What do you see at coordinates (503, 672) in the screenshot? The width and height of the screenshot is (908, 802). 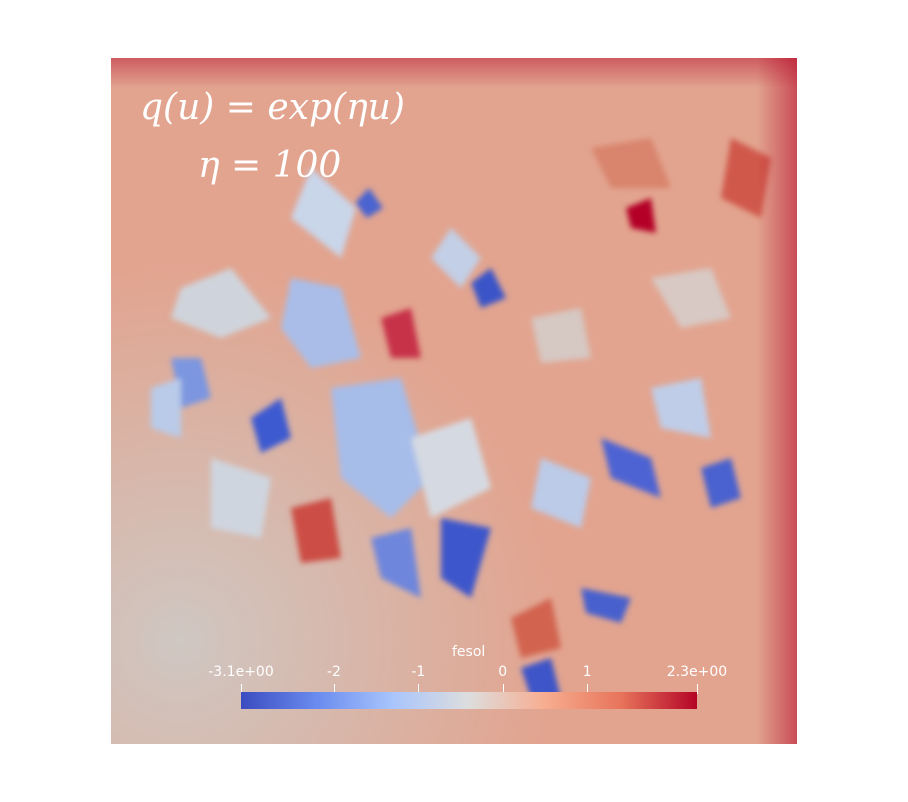 I see `colorbar-tick-label: 0` at bounding box center [503, 672].